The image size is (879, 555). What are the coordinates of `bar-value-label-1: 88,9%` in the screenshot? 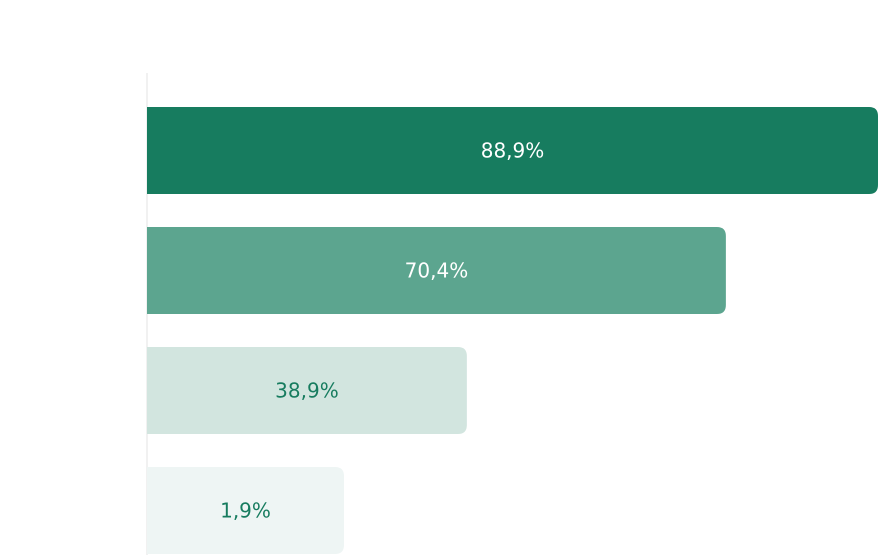 It's located at (513, 151).